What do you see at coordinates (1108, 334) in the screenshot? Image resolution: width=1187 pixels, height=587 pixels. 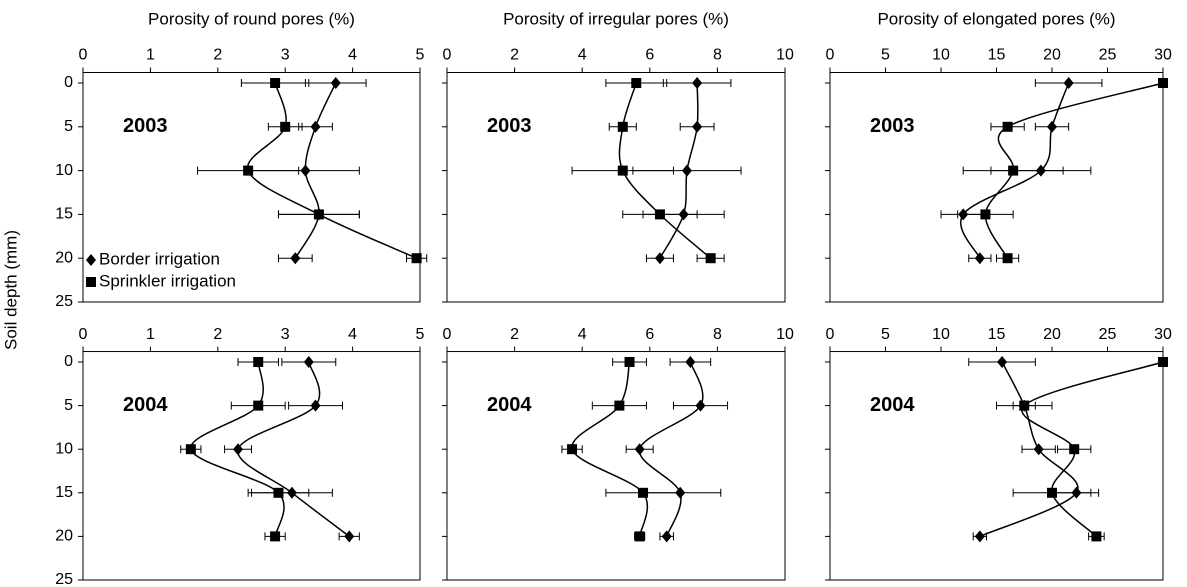 I see `x-tick-label: 25` at bounding box center [1108, 334].